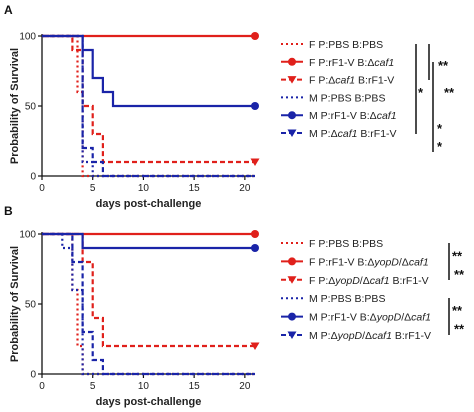  I want to click on legend-label: M P:Δcaf1 B:rF1-V, so click(353, 134).